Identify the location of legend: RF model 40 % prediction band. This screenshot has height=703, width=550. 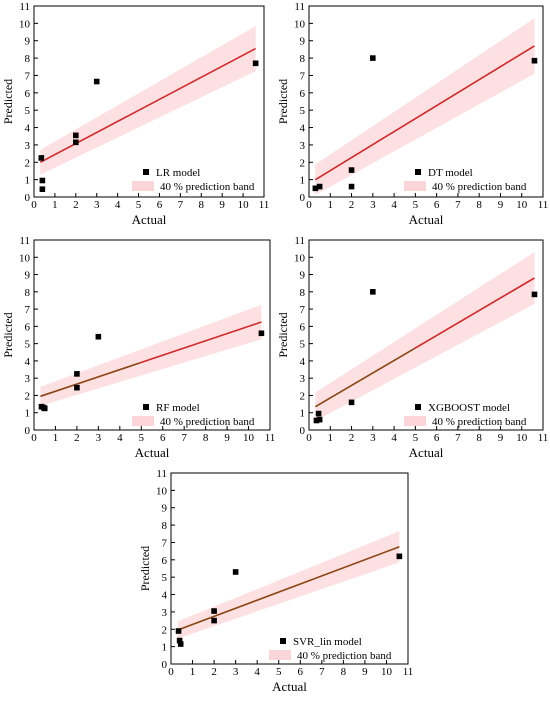
(193, 415).